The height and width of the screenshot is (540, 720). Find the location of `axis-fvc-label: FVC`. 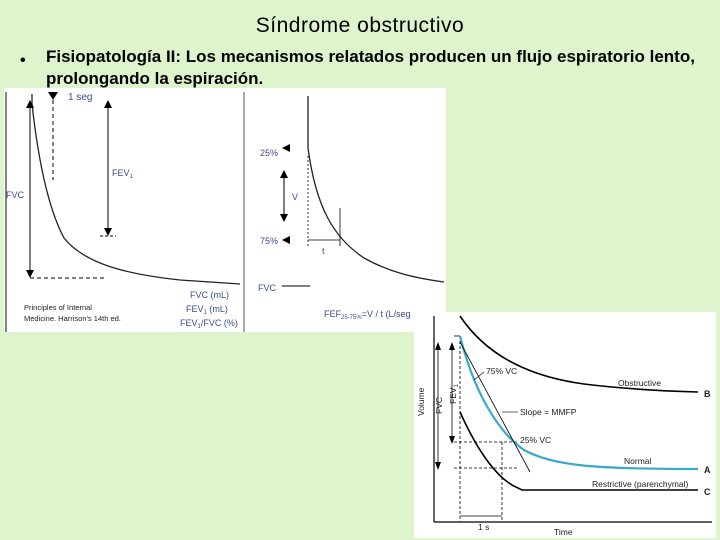

axis-fvc-label: FVC is located at coordinates (439, 405).